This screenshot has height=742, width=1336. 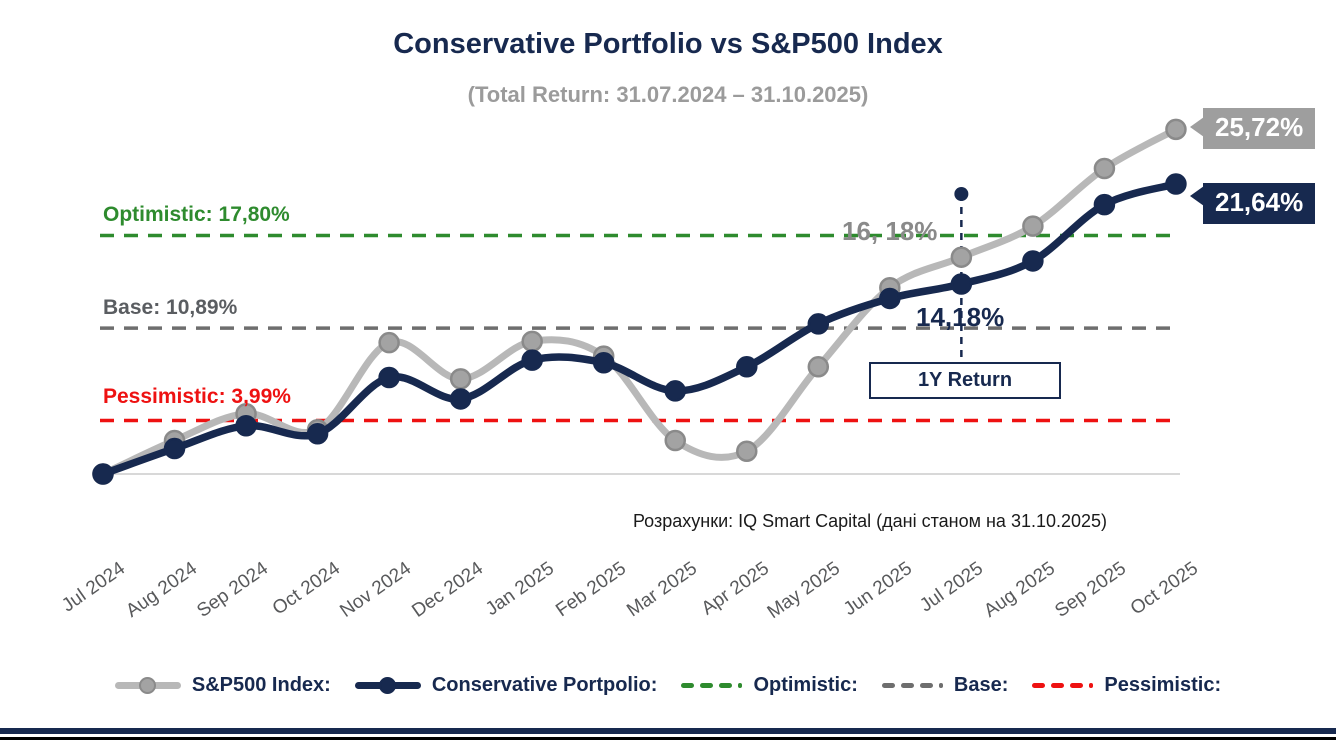 What do you see at coordinates (196, 214) in the screenshot?
I see `optimistic-line-label: Optimistic: 17,80%` at bounding box center [196, 214].